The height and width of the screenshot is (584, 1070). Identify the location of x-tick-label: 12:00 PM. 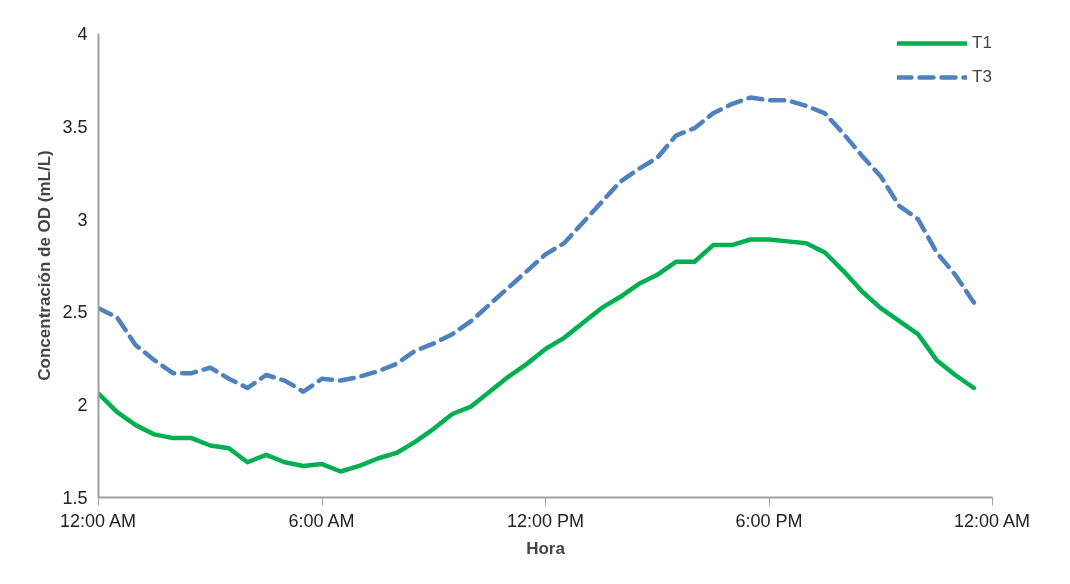
(545, 520).